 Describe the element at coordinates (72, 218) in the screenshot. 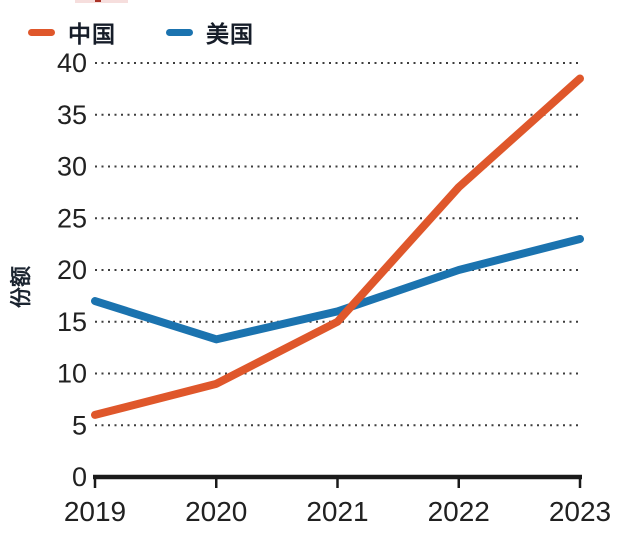

I see `y-tick-label-25: 25` at that location.